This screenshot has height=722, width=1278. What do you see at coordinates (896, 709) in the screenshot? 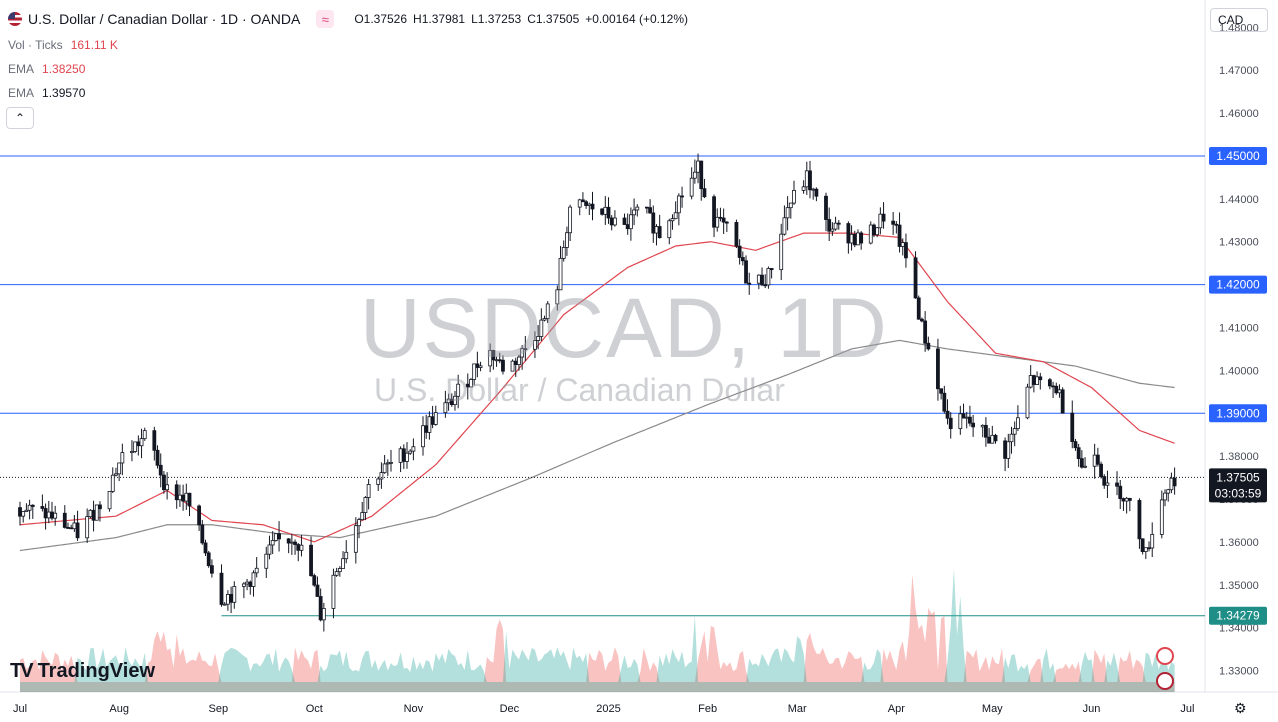
I see `time-tick-label: Apr` at bounding box center [896, 709].